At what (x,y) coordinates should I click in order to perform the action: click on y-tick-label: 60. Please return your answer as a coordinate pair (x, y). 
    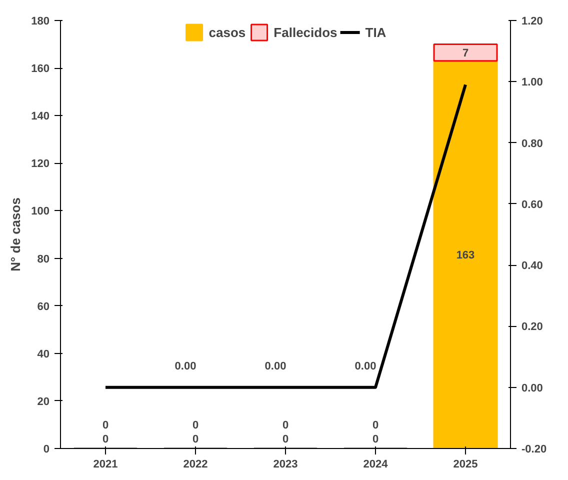
    Looking at the image, I should click on (43, 306).